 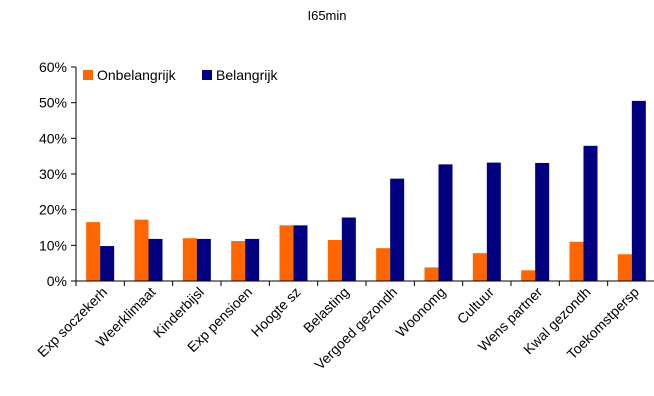 What do you see at coordinates (247, 75) in the screenshot?
I see `legend-label-belangrijk: Belangrijk` at bounding box center [247, 75].